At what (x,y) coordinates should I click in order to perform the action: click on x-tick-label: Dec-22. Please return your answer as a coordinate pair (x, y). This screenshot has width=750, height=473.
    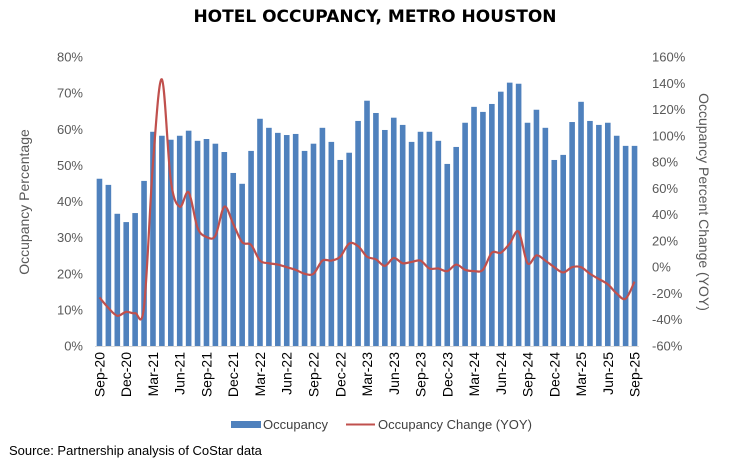
    Looking at the image, I should click on (340, 374).